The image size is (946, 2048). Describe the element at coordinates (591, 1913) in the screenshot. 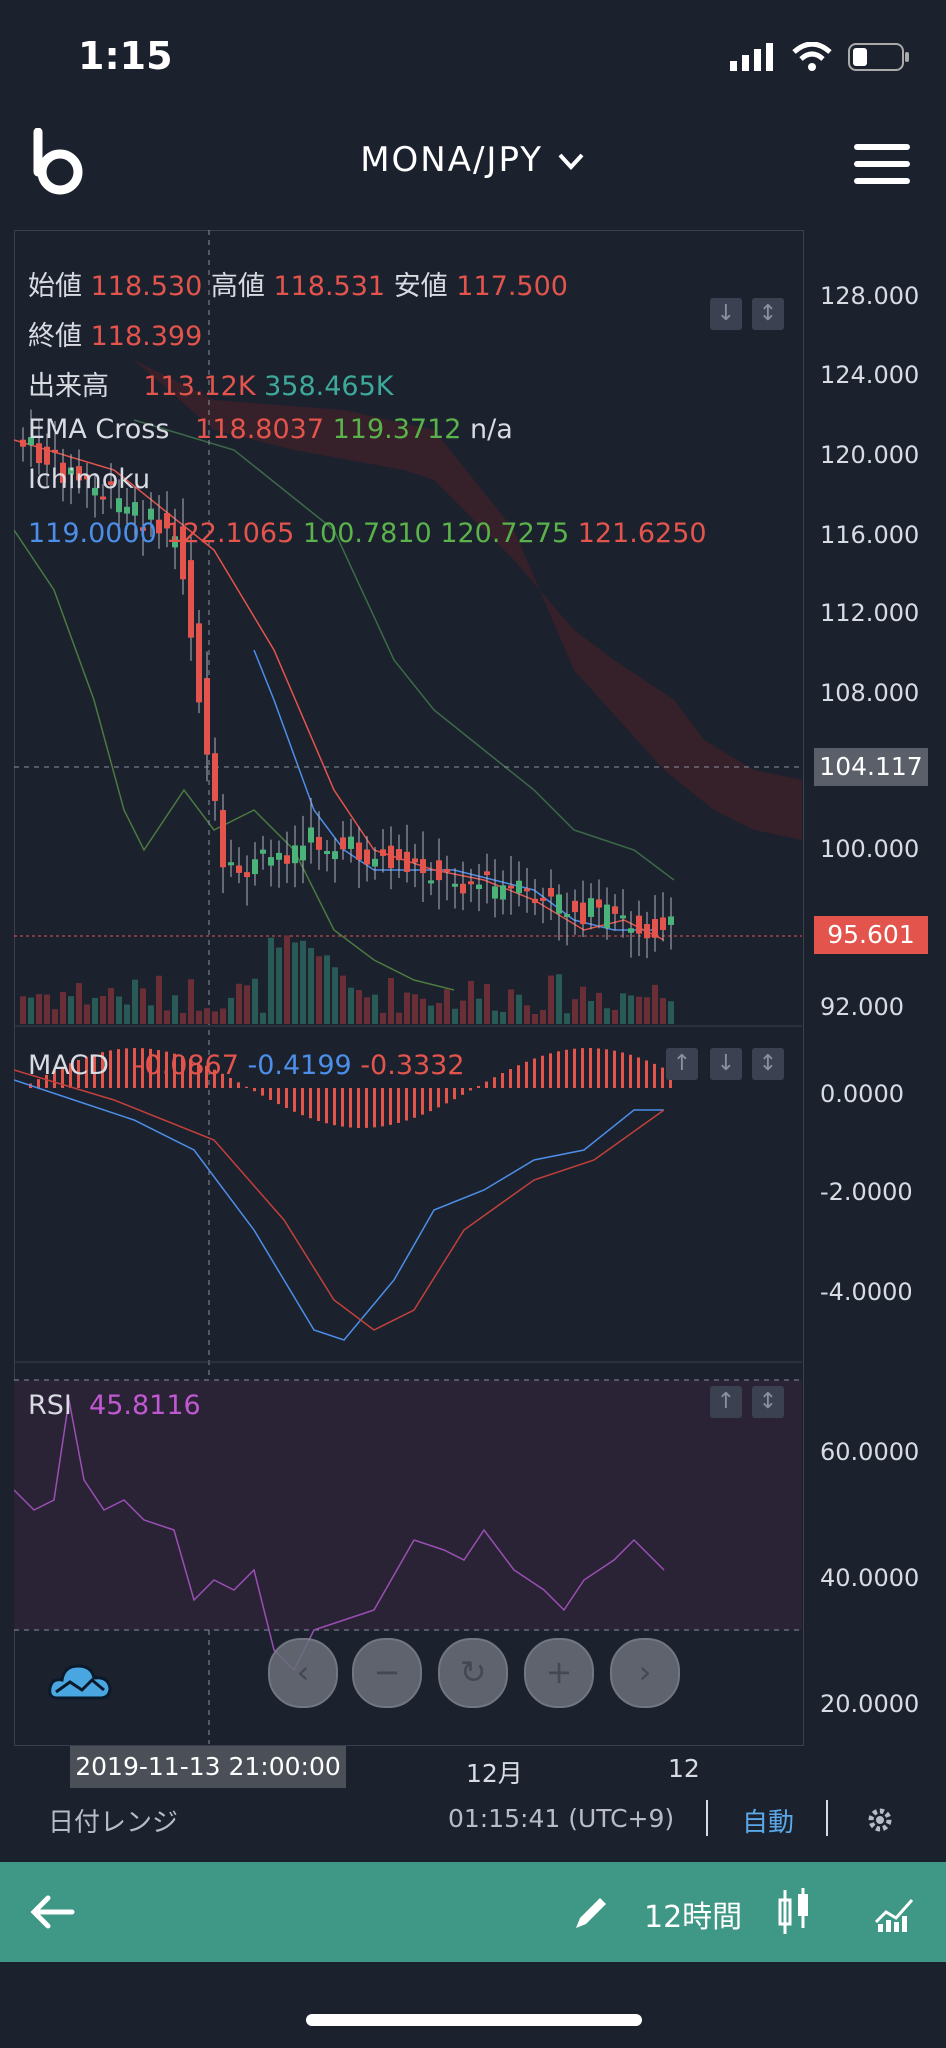

I see `pencil-icon` at that location.